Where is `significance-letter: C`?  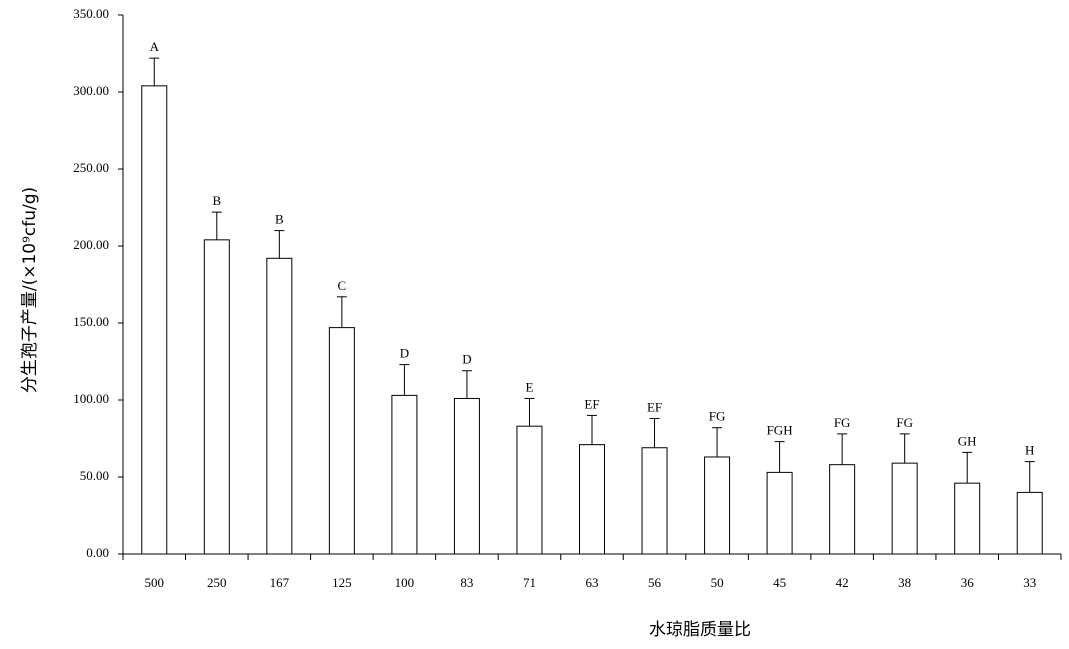 significance-letter: C is located at coordinates (342, 285).